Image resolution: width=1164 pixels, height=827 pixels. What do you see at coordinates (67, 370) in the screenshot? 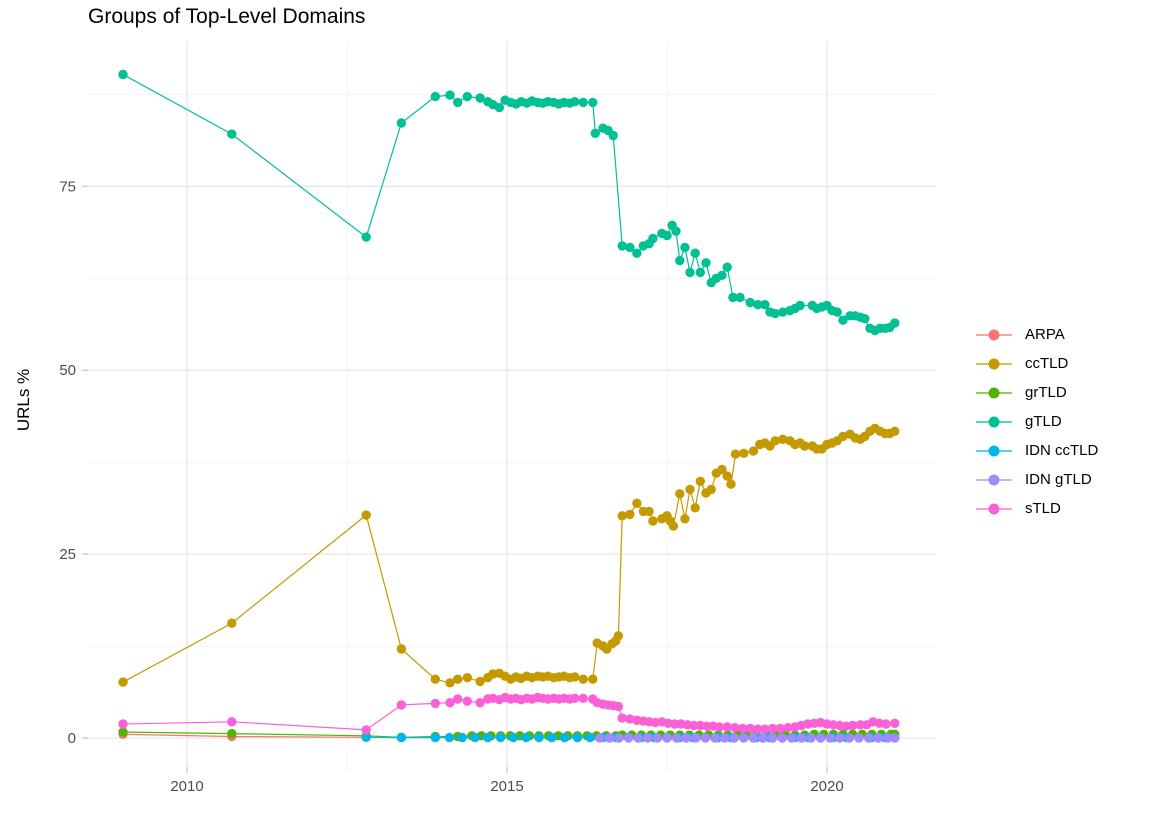
I see `y-tick-label: 50` at bounding box center [67, 370].